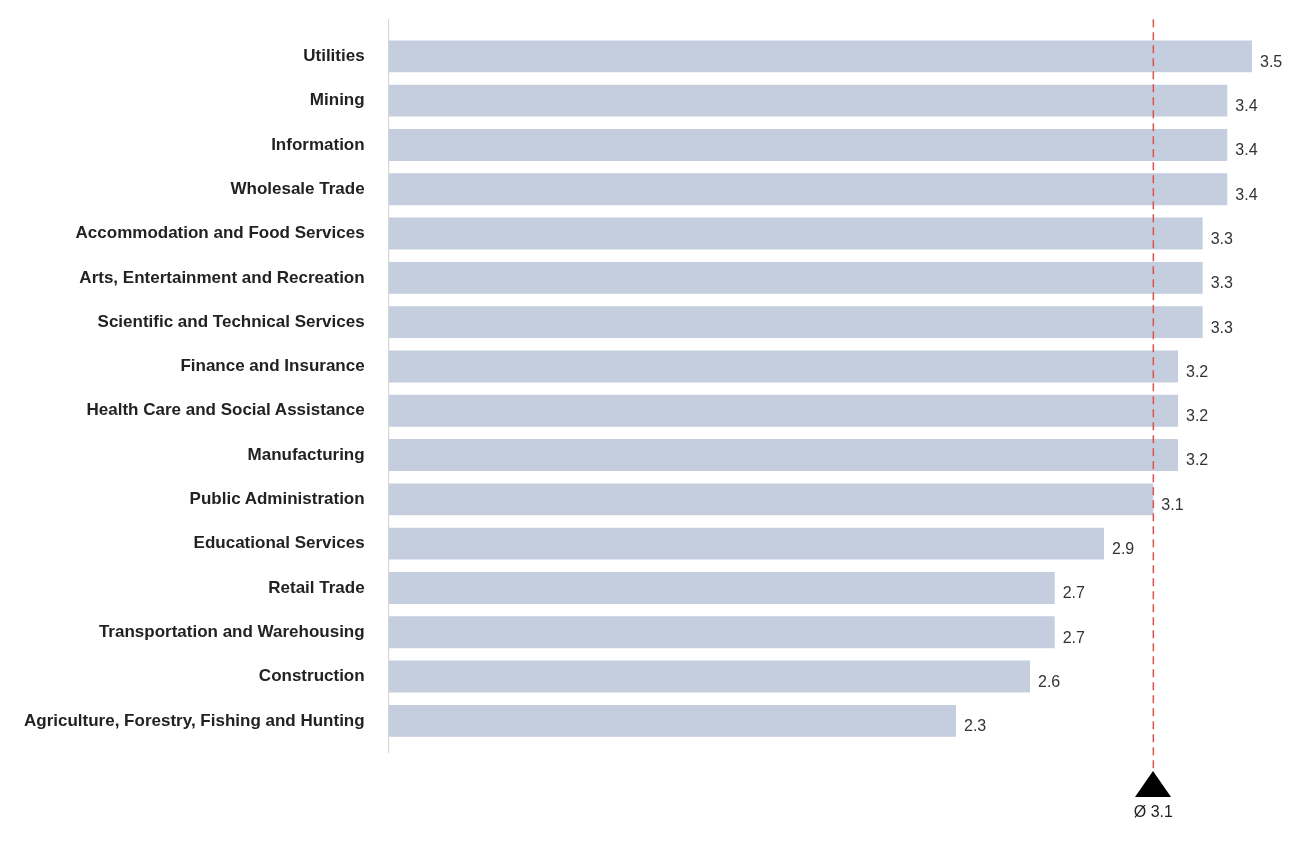 Image resolution: width=1305 pixels, height=847 pixels. Describe the element at coordinates (1123, 549) in the screenshot. I see `data-label: 2.9` at that location.